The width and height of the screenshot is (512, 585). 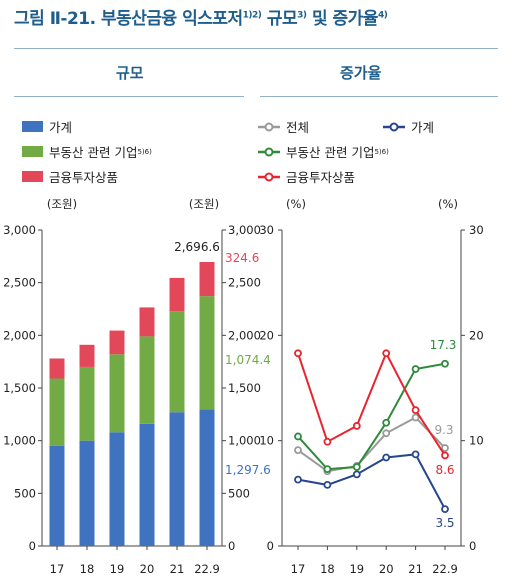 I want to click on line-left-tick-label: 10, so click(x=266, y=441).